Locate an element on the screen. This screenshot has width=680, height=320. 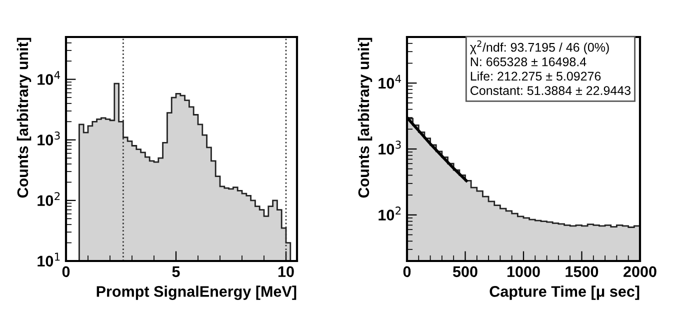
annotation: Life: 212.275 ± 5.09276 is located at coordinates (535, 76).